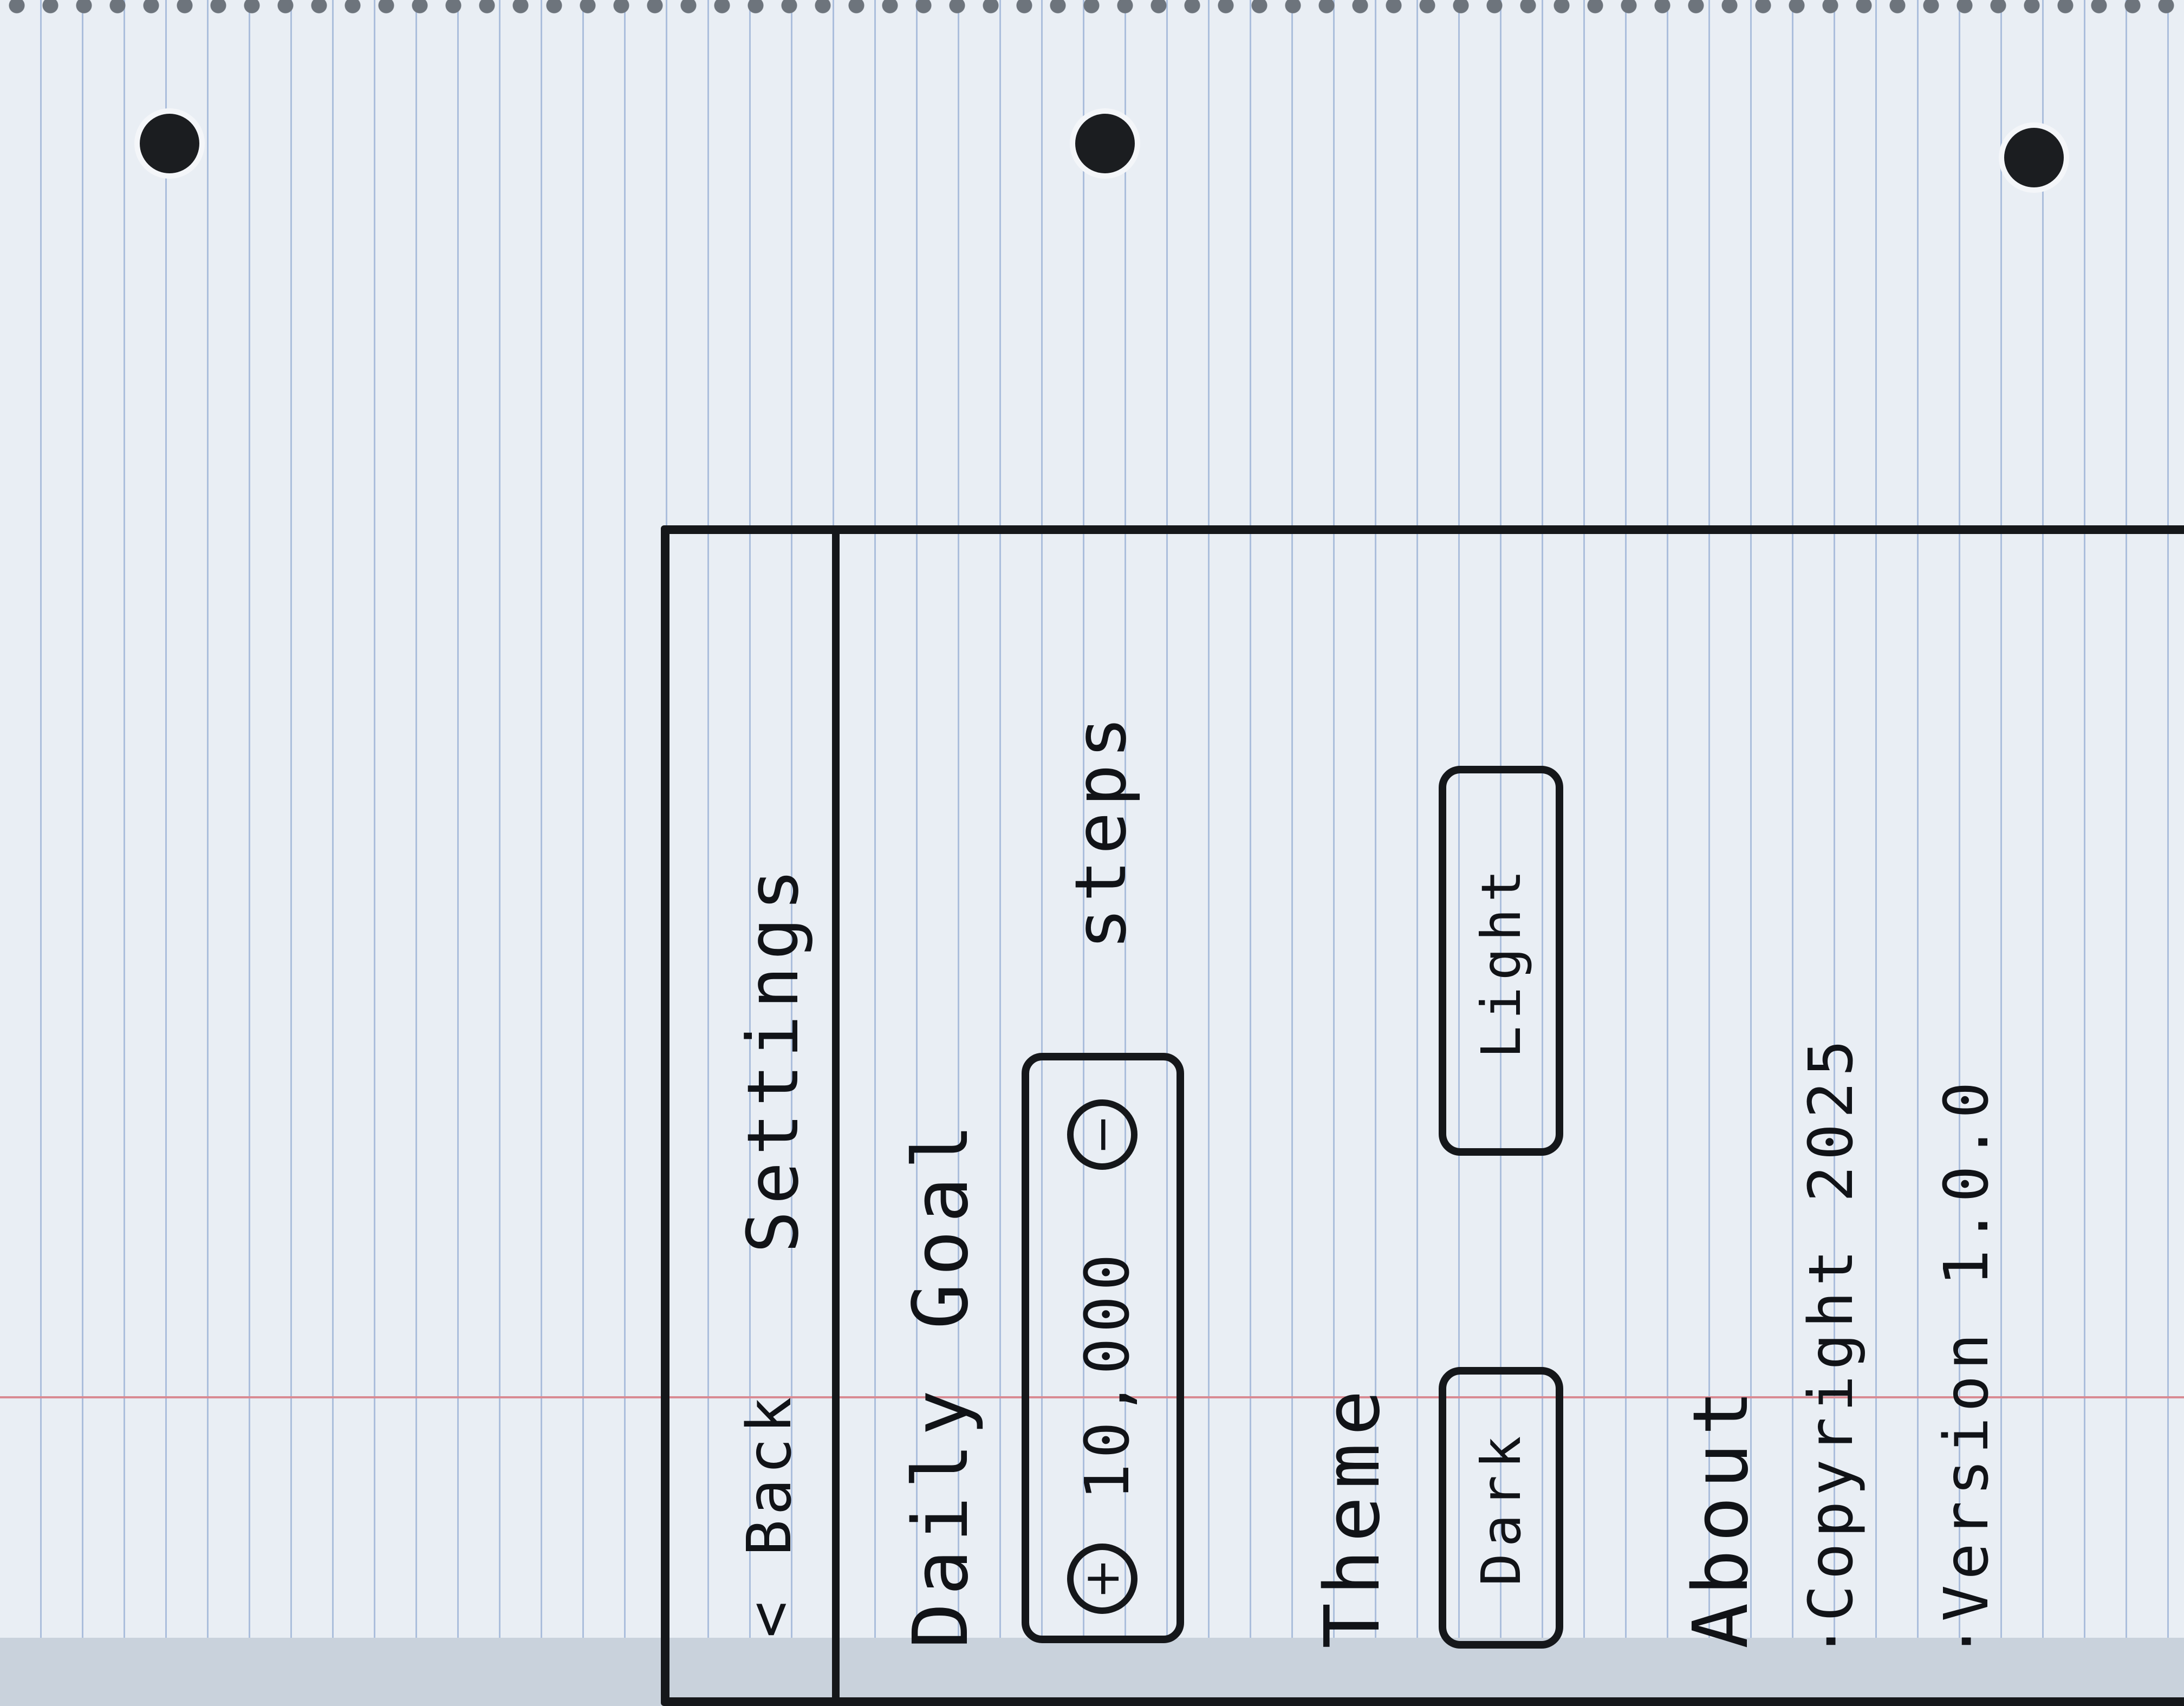 The image size is (2184, 1706). I want to click on theme-heading: Theme, so click(1353, 1515).